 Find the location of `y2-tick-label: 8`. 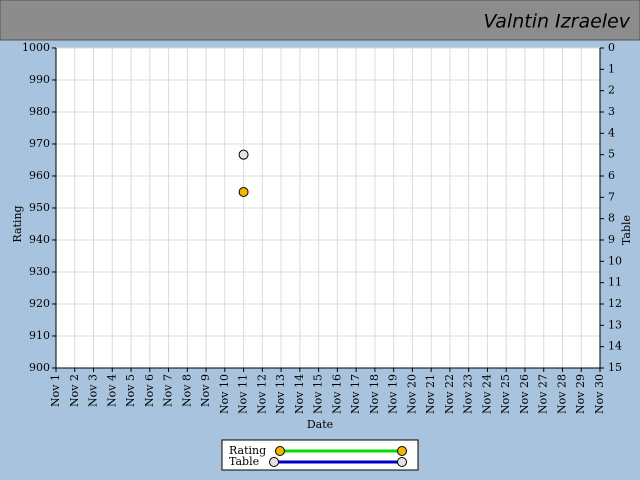

y2-tick-label: 8 is located at coordinates (611, 218).